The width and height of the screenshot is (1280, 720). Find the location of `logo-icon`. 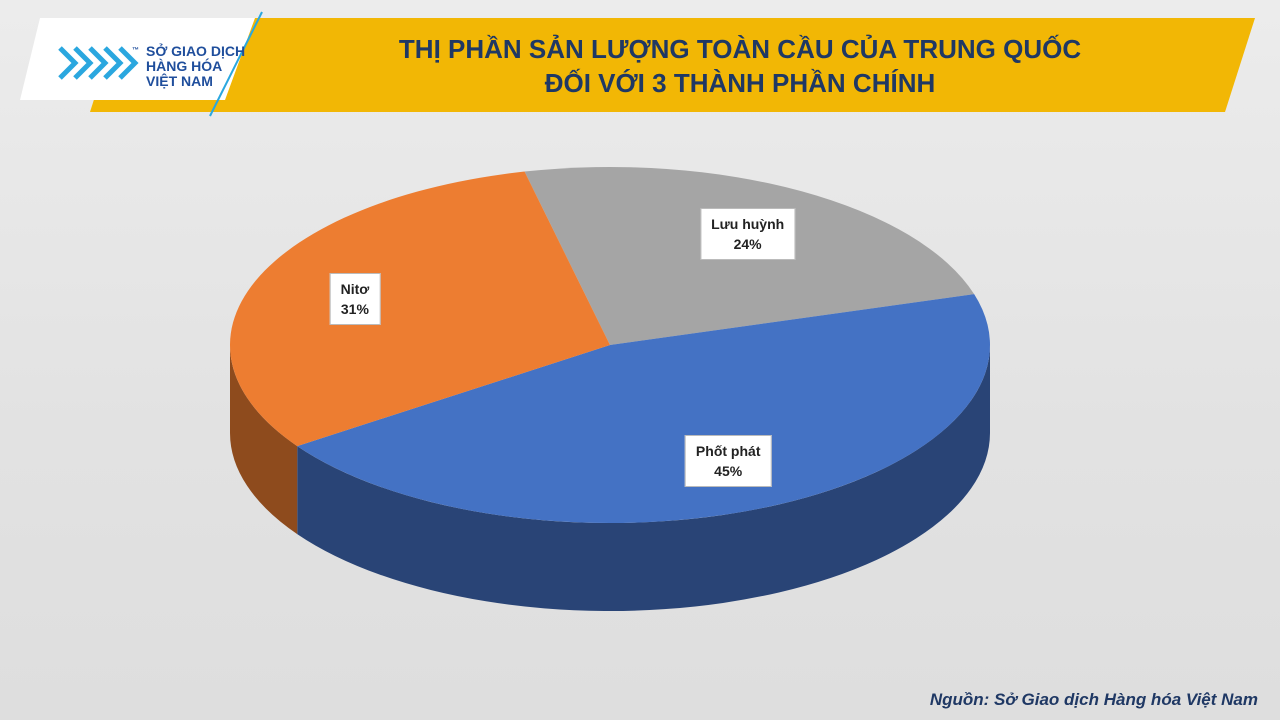

logo-icon is located at coordinates (98, 63).